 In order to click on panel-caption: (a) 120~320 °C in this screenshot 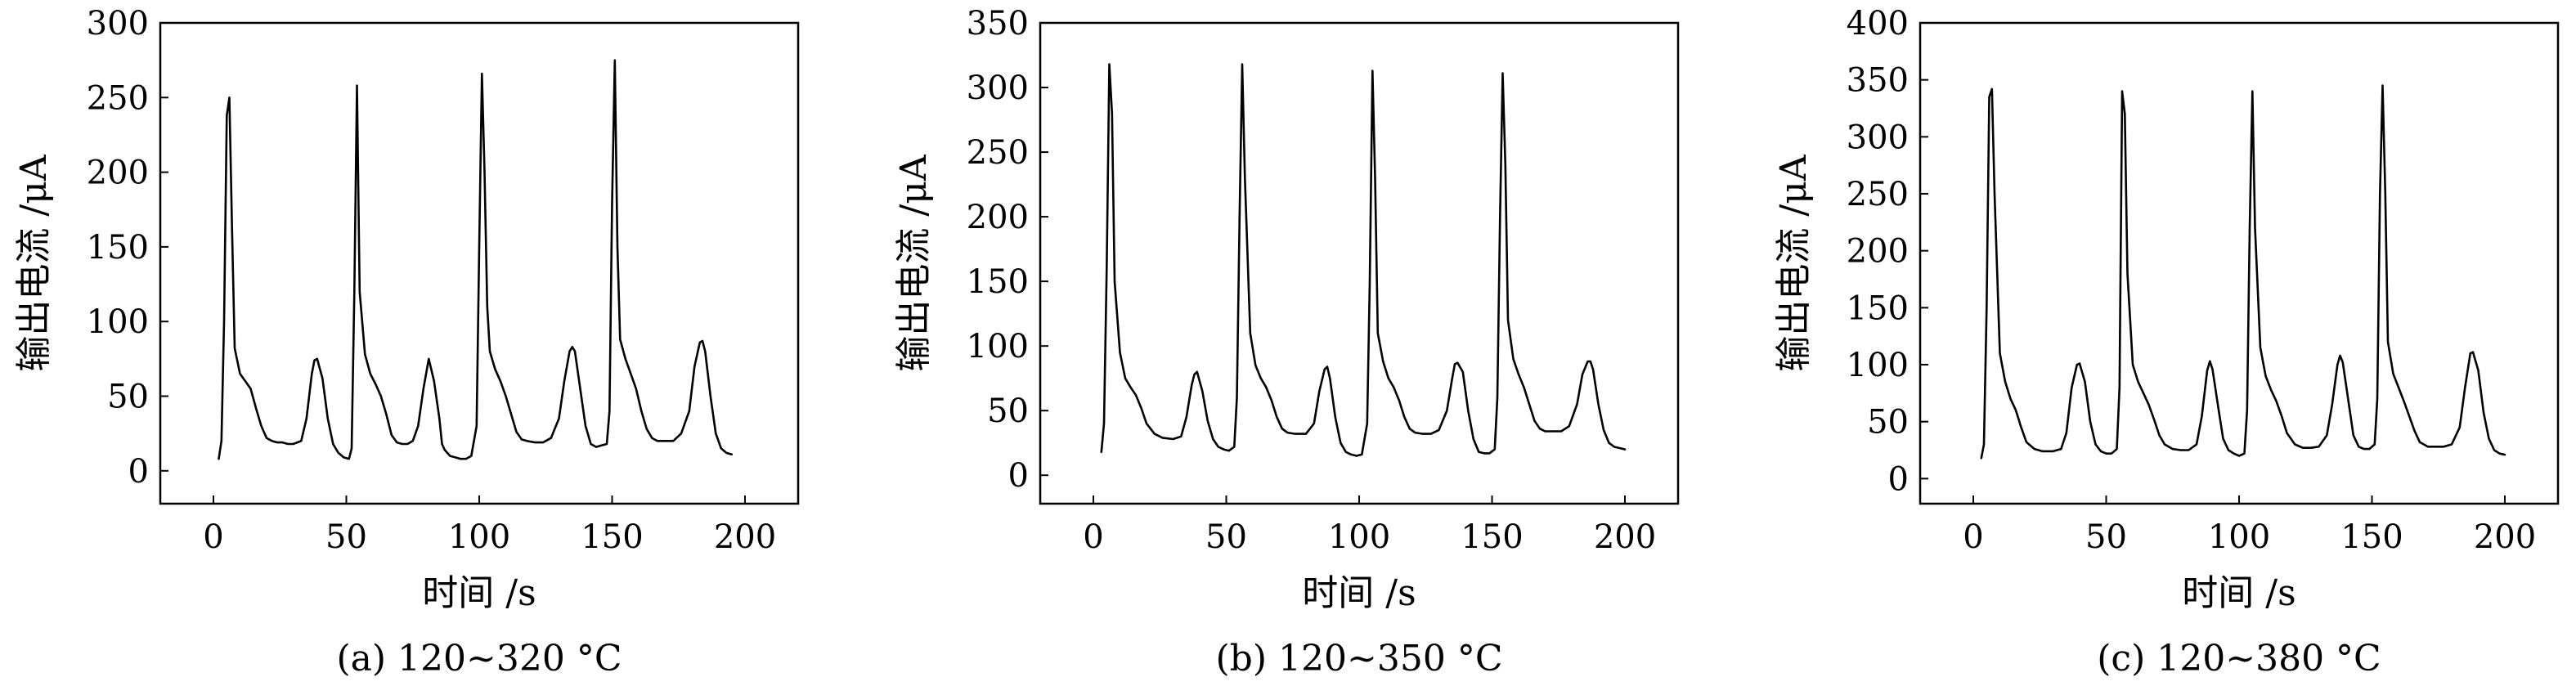, I will do `click(479, 658)`.